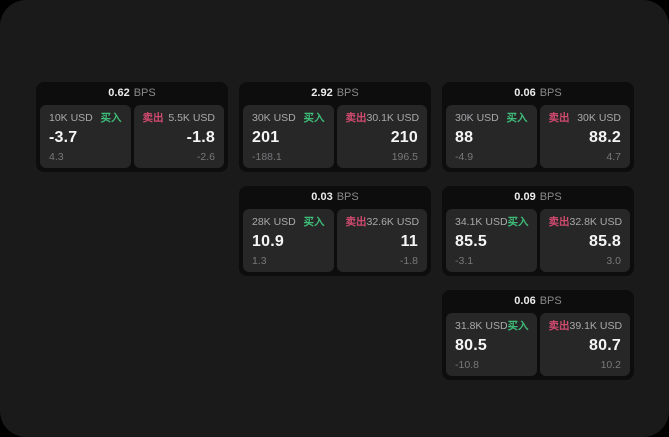 Image resolution: width=669 pixels, height=437 pixels. Describe the element at coordinates (200, 137) in the screenshot. I see `sell-price: -1.8` at that location.